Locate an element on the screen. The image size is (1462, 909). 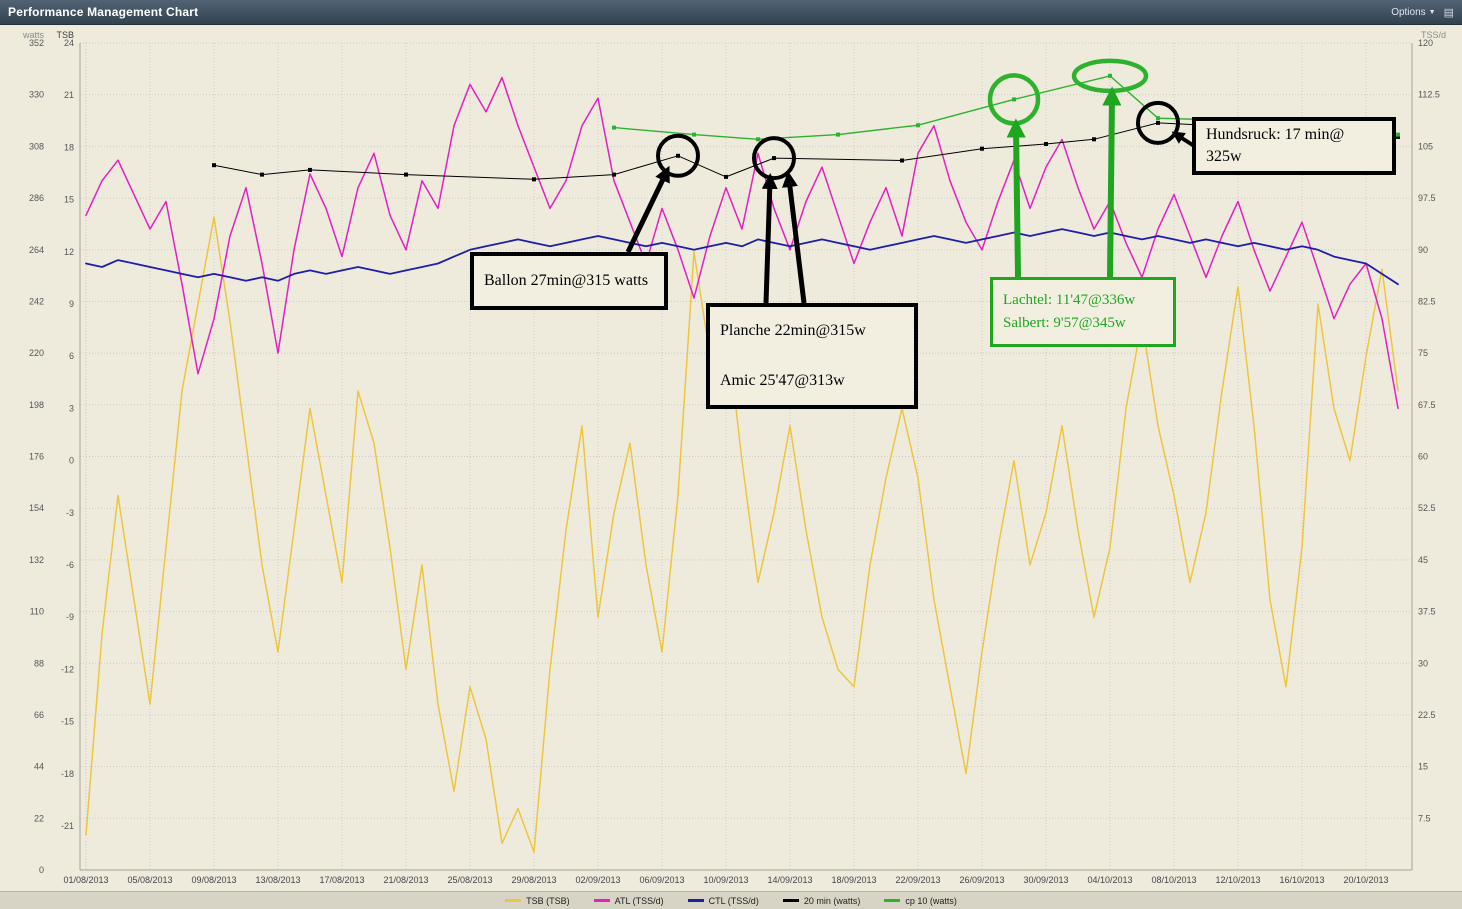
legend-item: cp 10 (watts) is located at coordinates (920, 901).